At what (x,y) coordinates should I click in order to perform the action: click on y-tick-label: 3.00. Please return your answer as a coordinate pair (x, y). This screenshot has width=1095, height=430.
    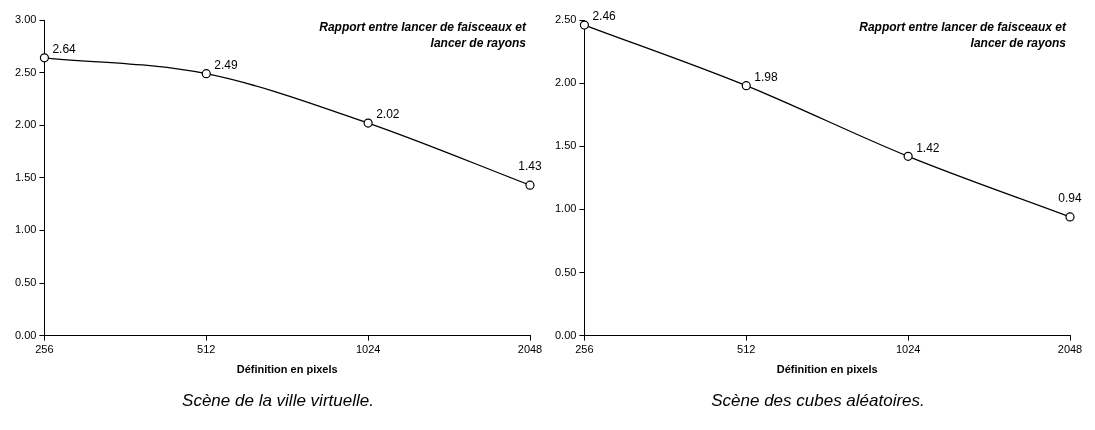
    Looking at the image, I should click on (25, 19).